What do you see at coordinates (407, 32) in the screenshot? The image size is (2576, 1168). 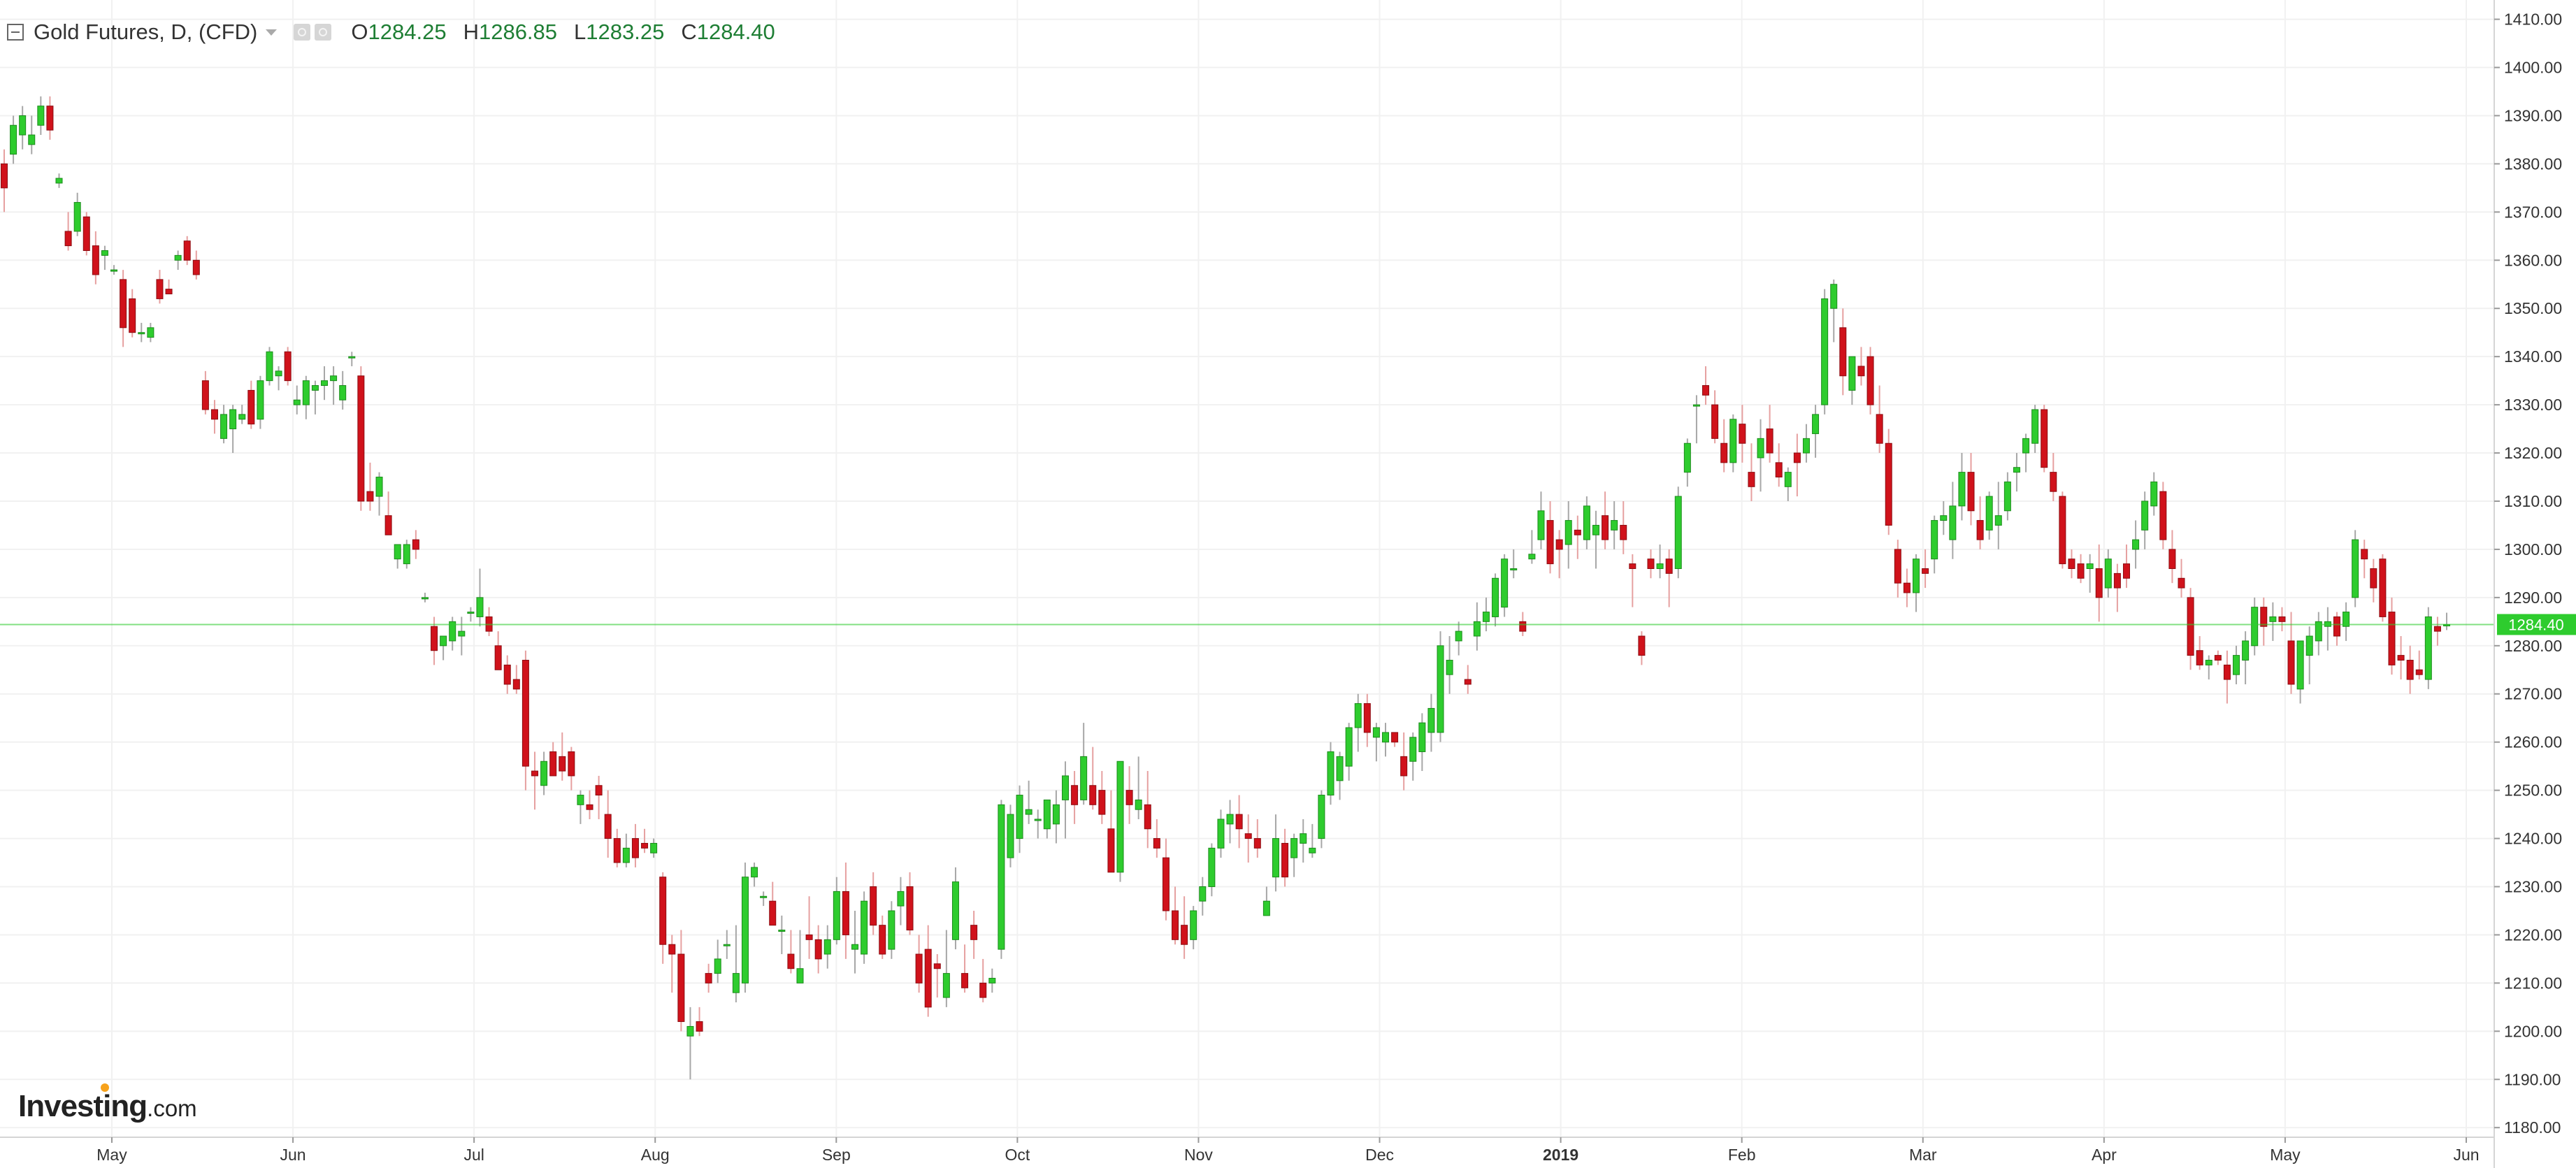 I see `open-value: 1284.25` at bounding box center [407, 32].